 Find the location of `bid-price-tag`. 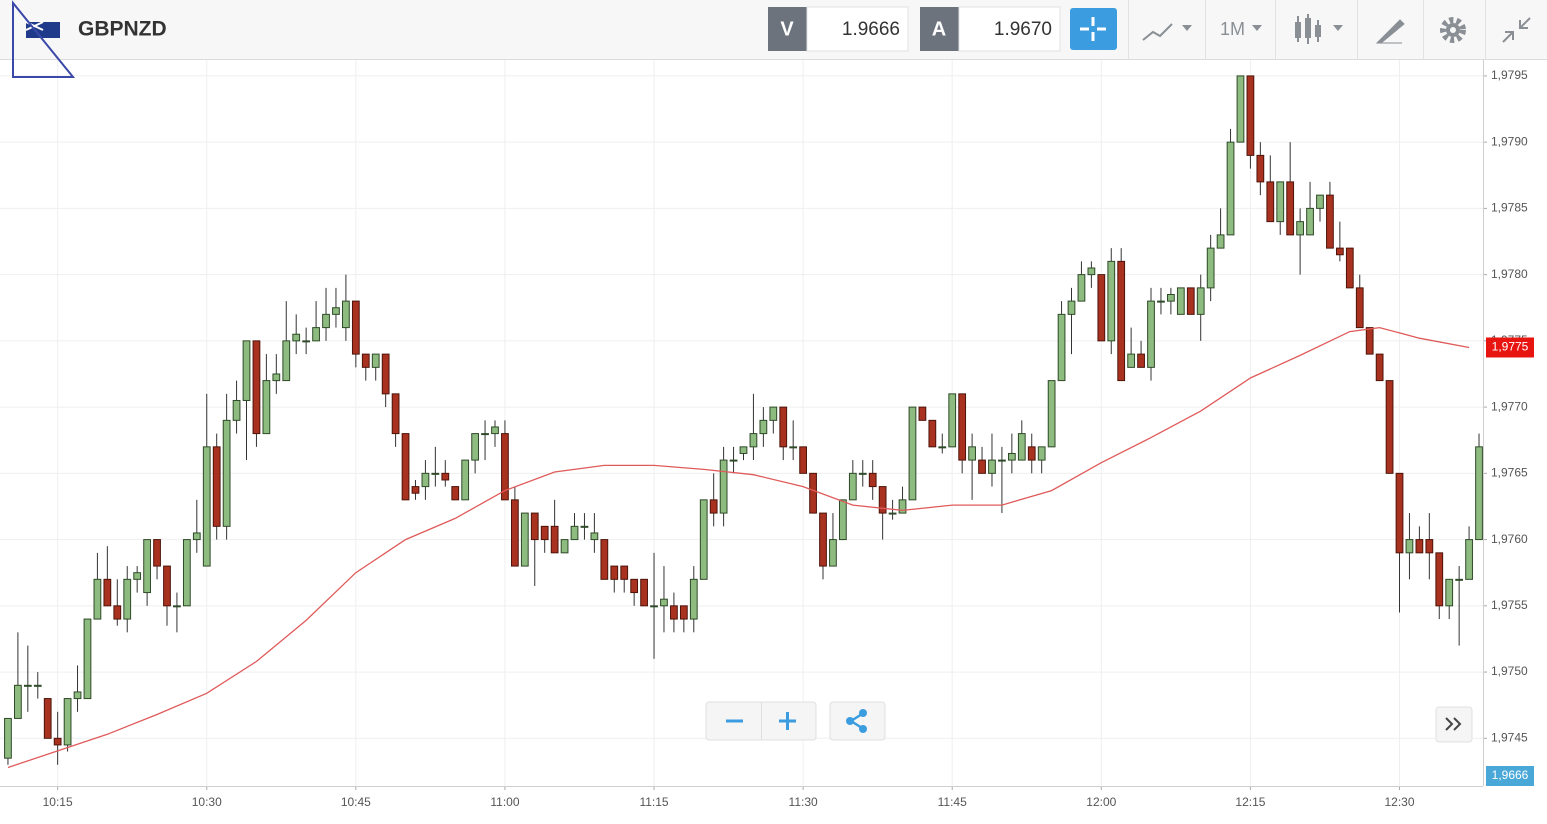

bid-price-tag is located at coordinates (1510, 776).